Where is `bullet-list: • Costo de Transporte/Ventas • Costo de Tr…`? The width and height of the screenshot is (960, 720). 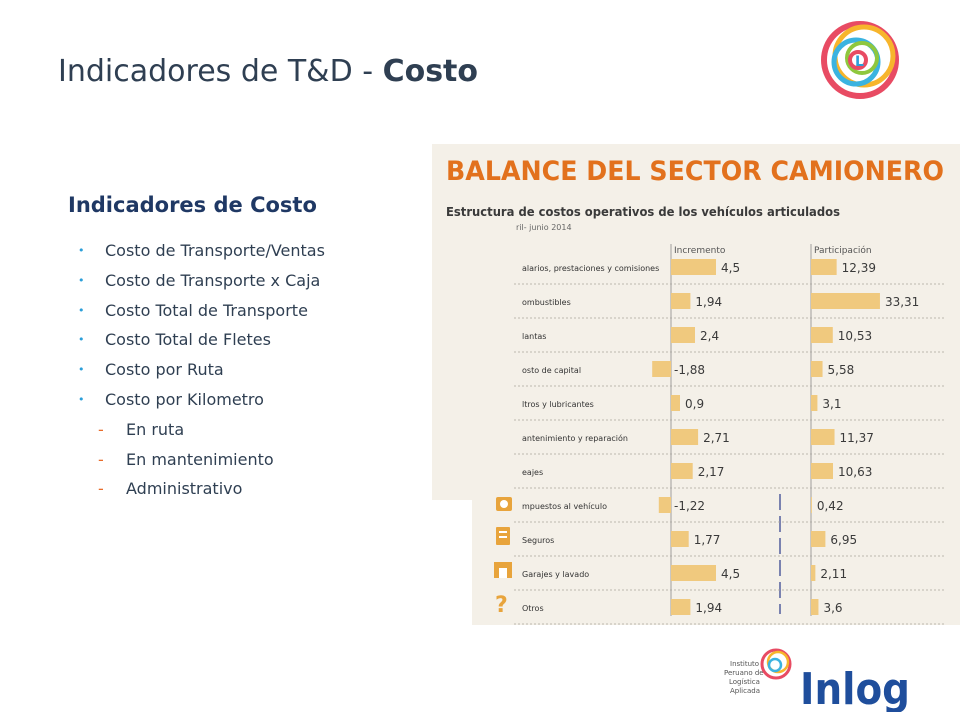 bullet-list: • Costo de Transporte/Ventas • Costo de Tr… is located at coordinates (201, 370).